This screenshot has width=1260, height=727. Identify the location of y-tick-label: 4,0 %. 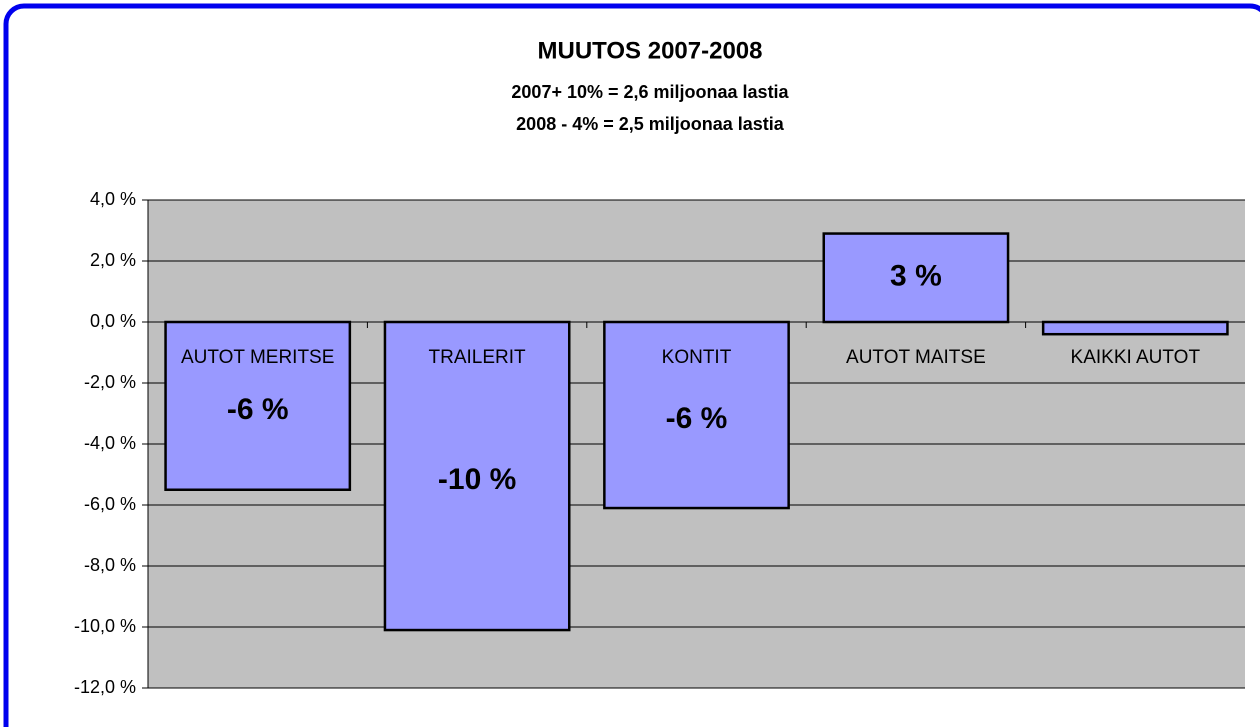
(113, 199).